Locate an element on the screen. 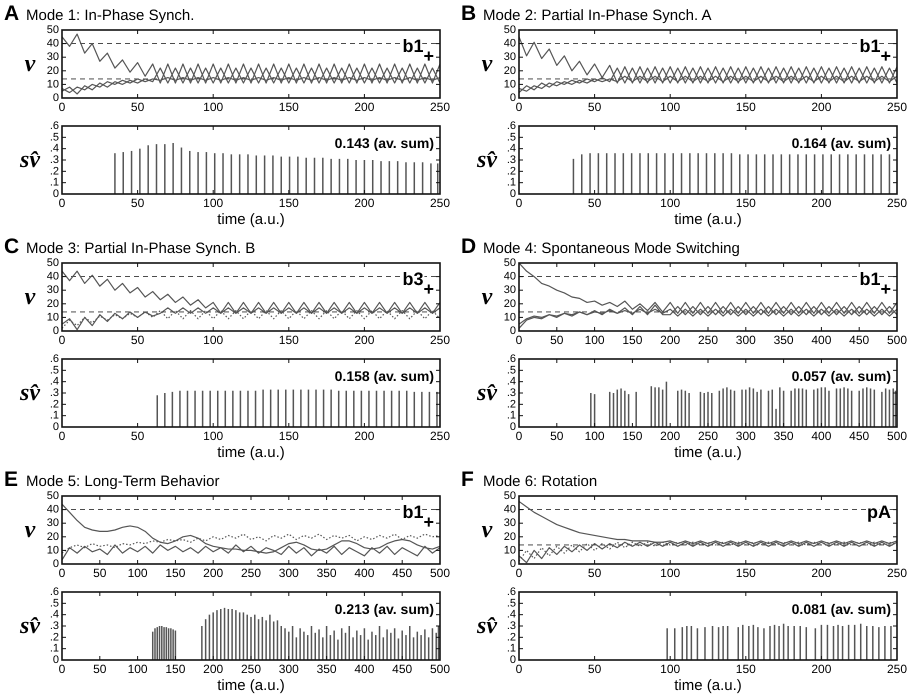 The width and height of the screenshot is (914, 700). text: E is located at coordinates (11, 479).